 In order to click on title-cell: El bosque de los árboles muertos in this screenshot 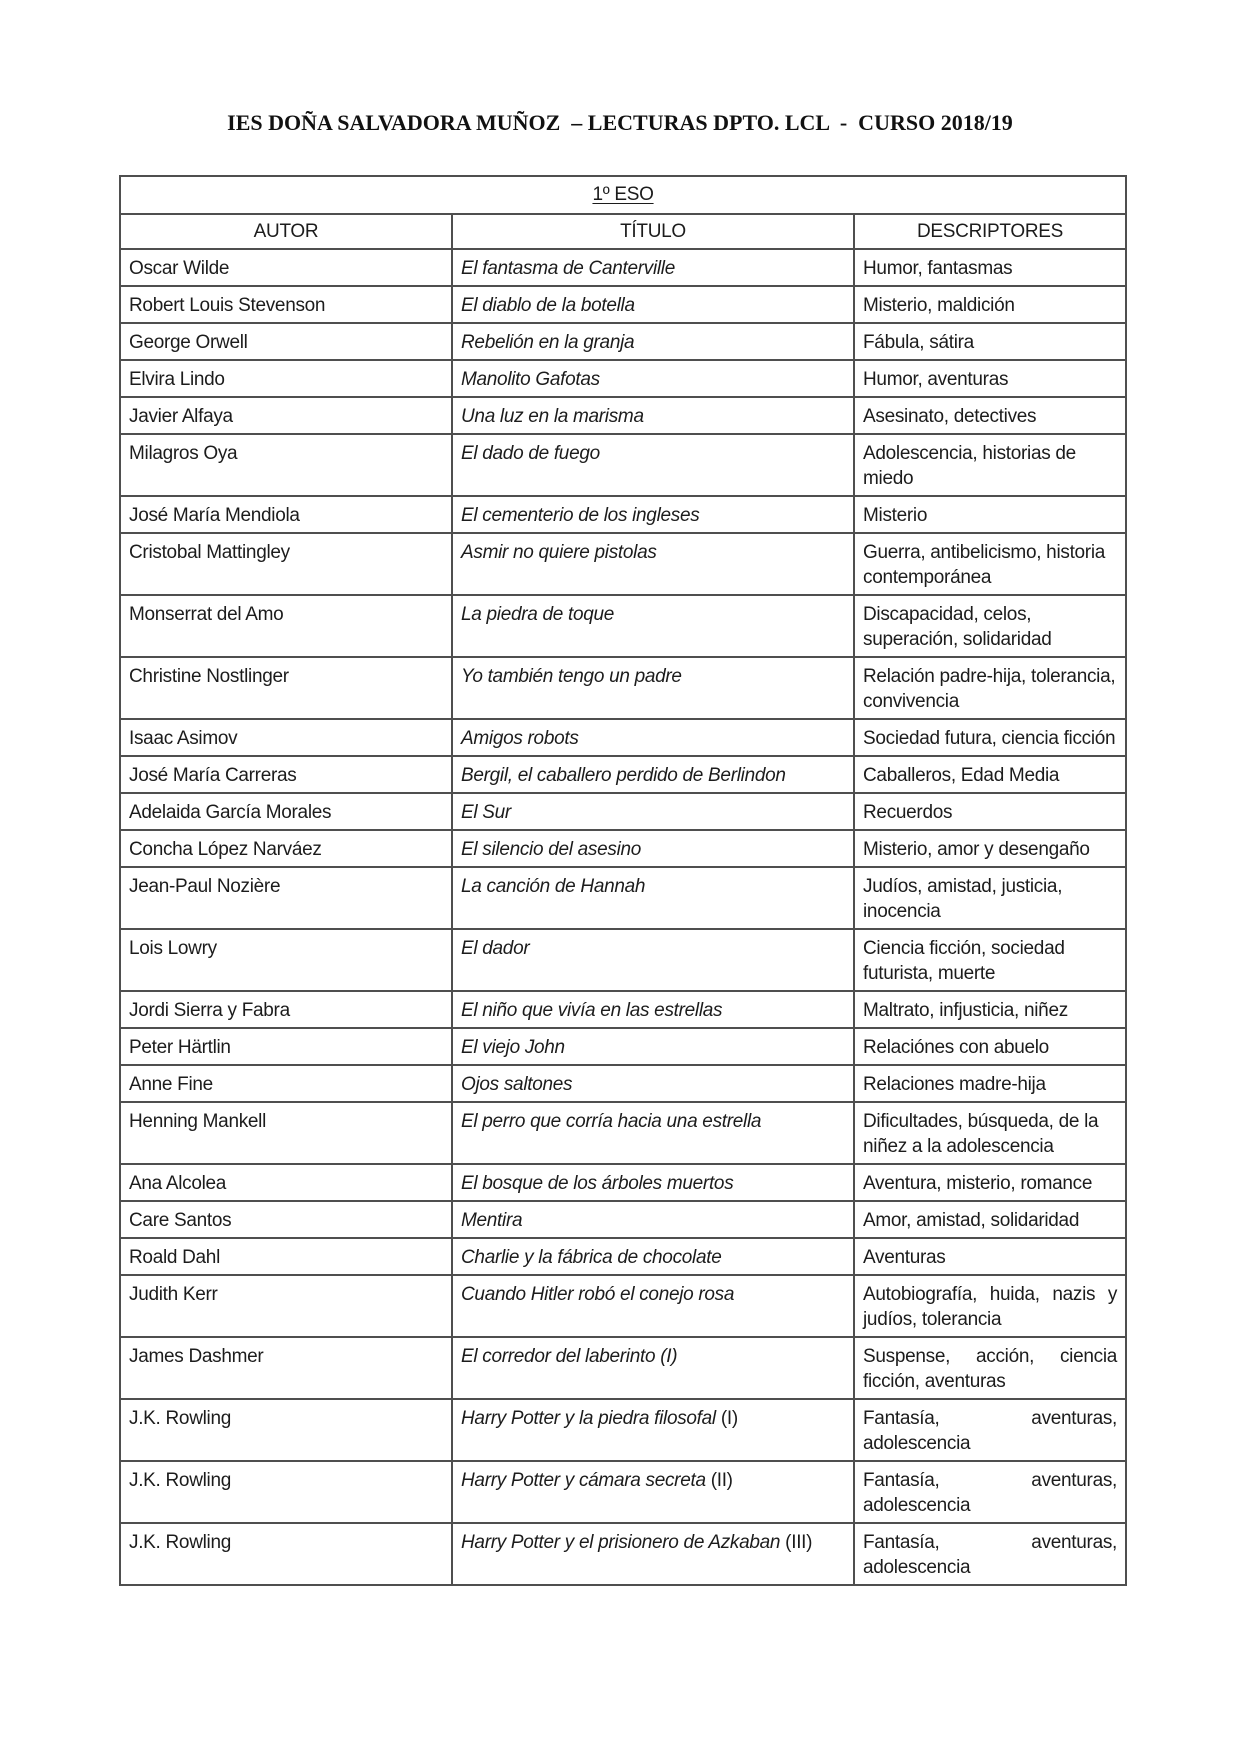, I will do `click(653, 1182)`.